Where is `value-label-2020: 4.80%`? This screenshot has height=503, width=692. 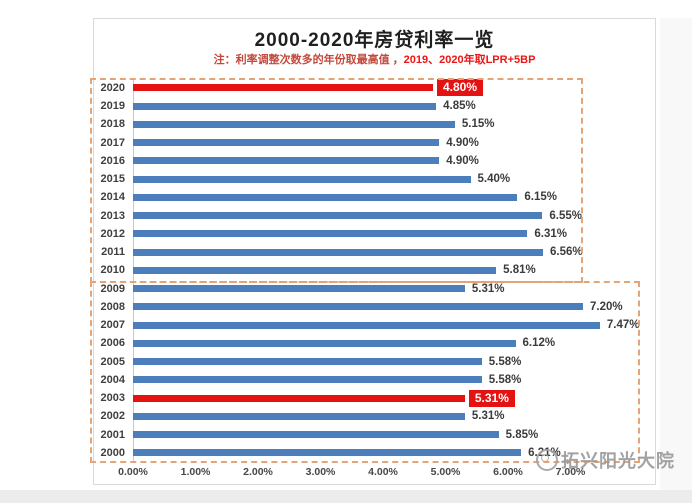
value-label-2020: 4.80% is located at coordinates (460, 88).